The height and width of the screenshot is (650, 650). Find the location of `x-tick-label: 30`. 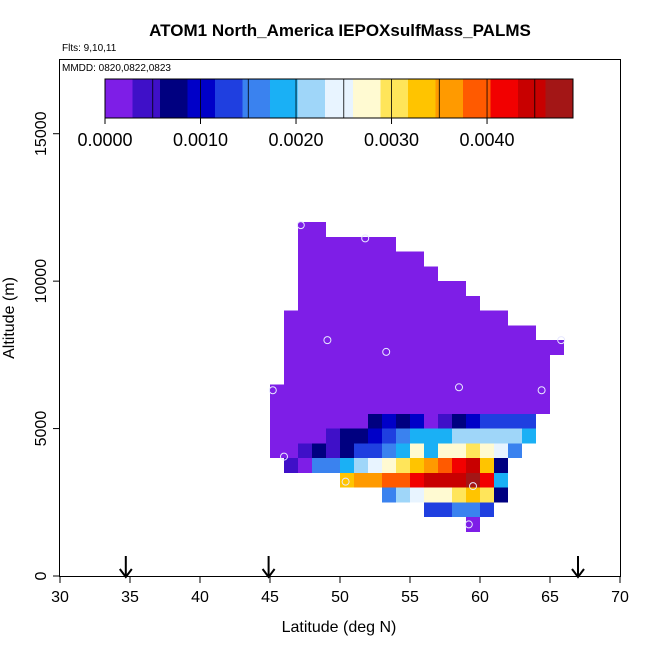

x-tick-label: 30 is located at coordinates (60, 597).